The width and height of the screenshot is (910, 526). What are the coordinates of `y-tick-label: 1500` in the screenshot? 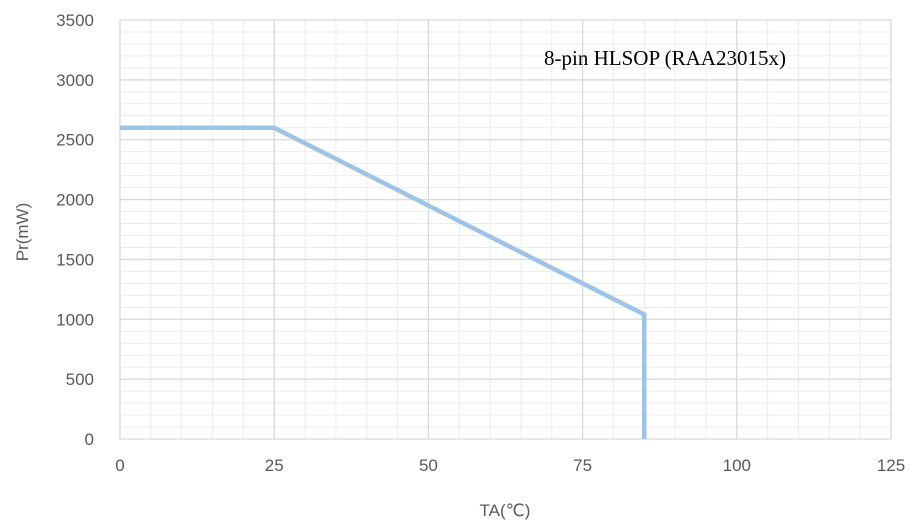 It's located at (75, 259).